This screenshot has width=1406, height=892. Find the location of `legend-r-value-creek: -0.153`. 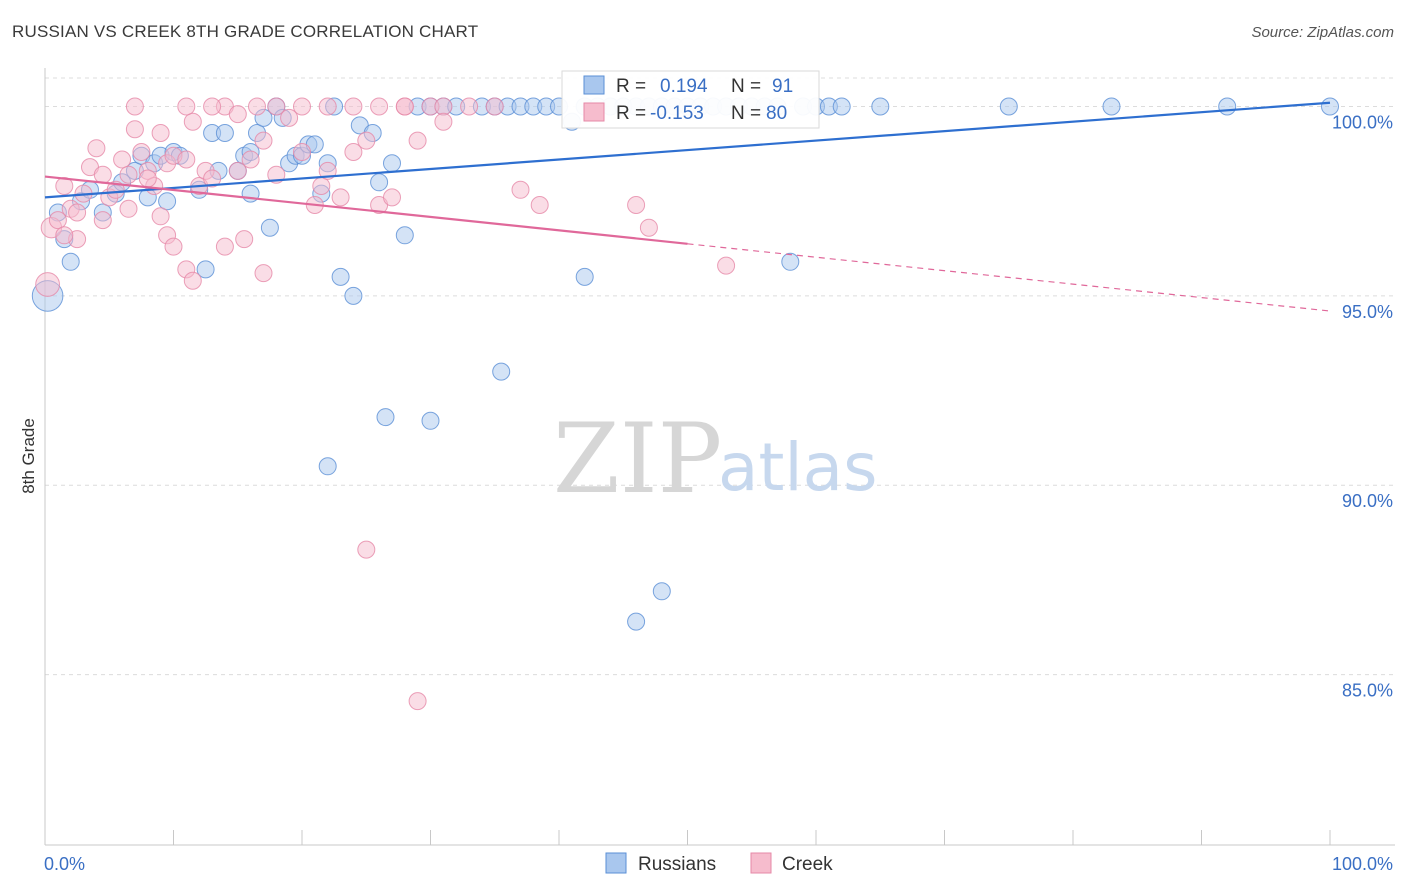

legend-r-value-creek: -0.153 is located at coordinates (677, 113).